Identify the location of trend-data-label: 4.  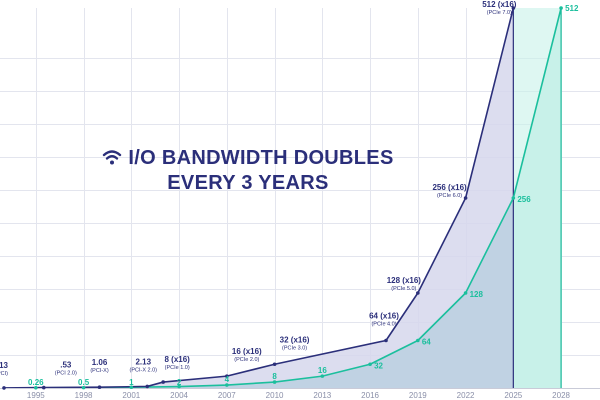
(227, 379).